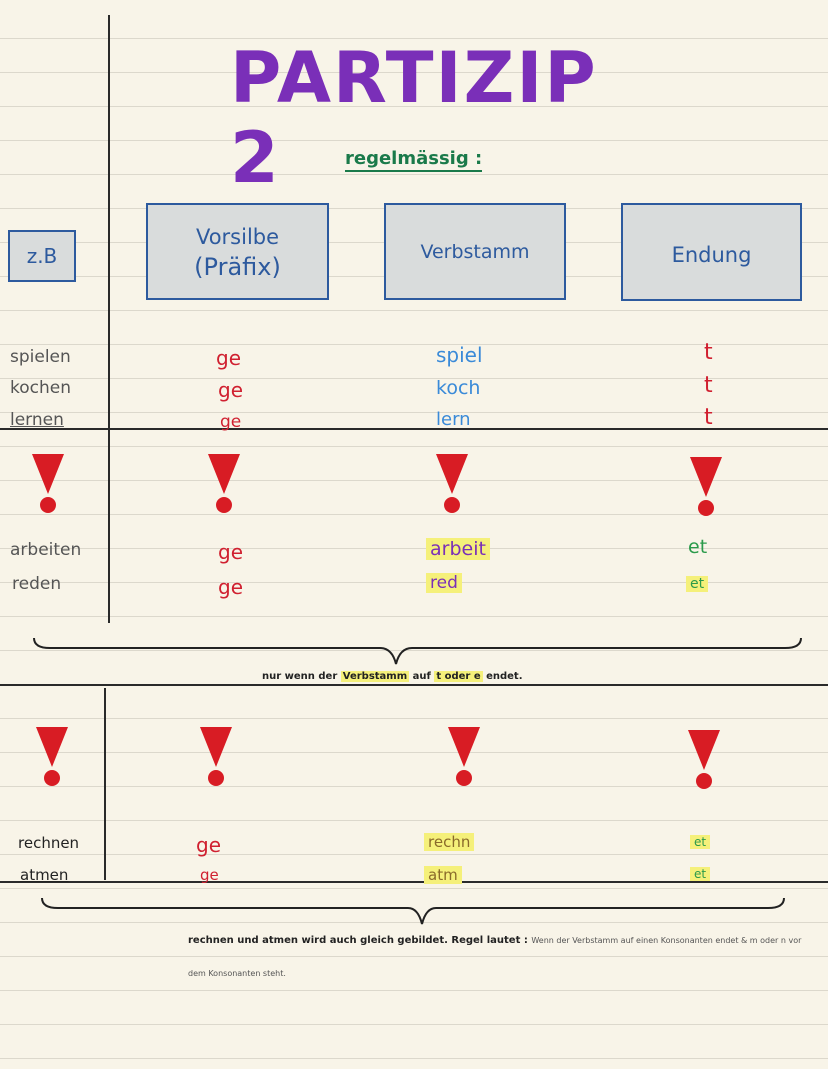 This screenshot has height=1069, width=828. I want to click on stem-atm: atm, so click(443, 875).